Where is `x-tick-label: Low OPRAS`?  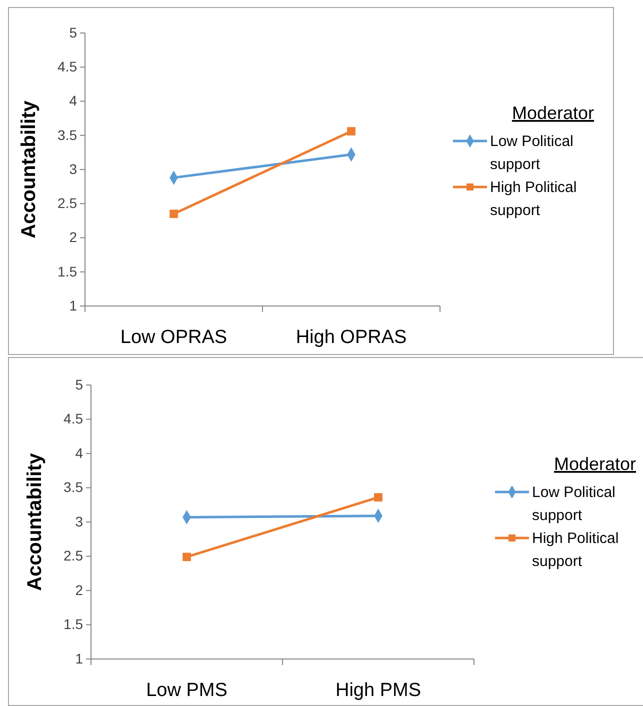
x-tick-label: Low OPRAS is located at coordinates (174, 337).